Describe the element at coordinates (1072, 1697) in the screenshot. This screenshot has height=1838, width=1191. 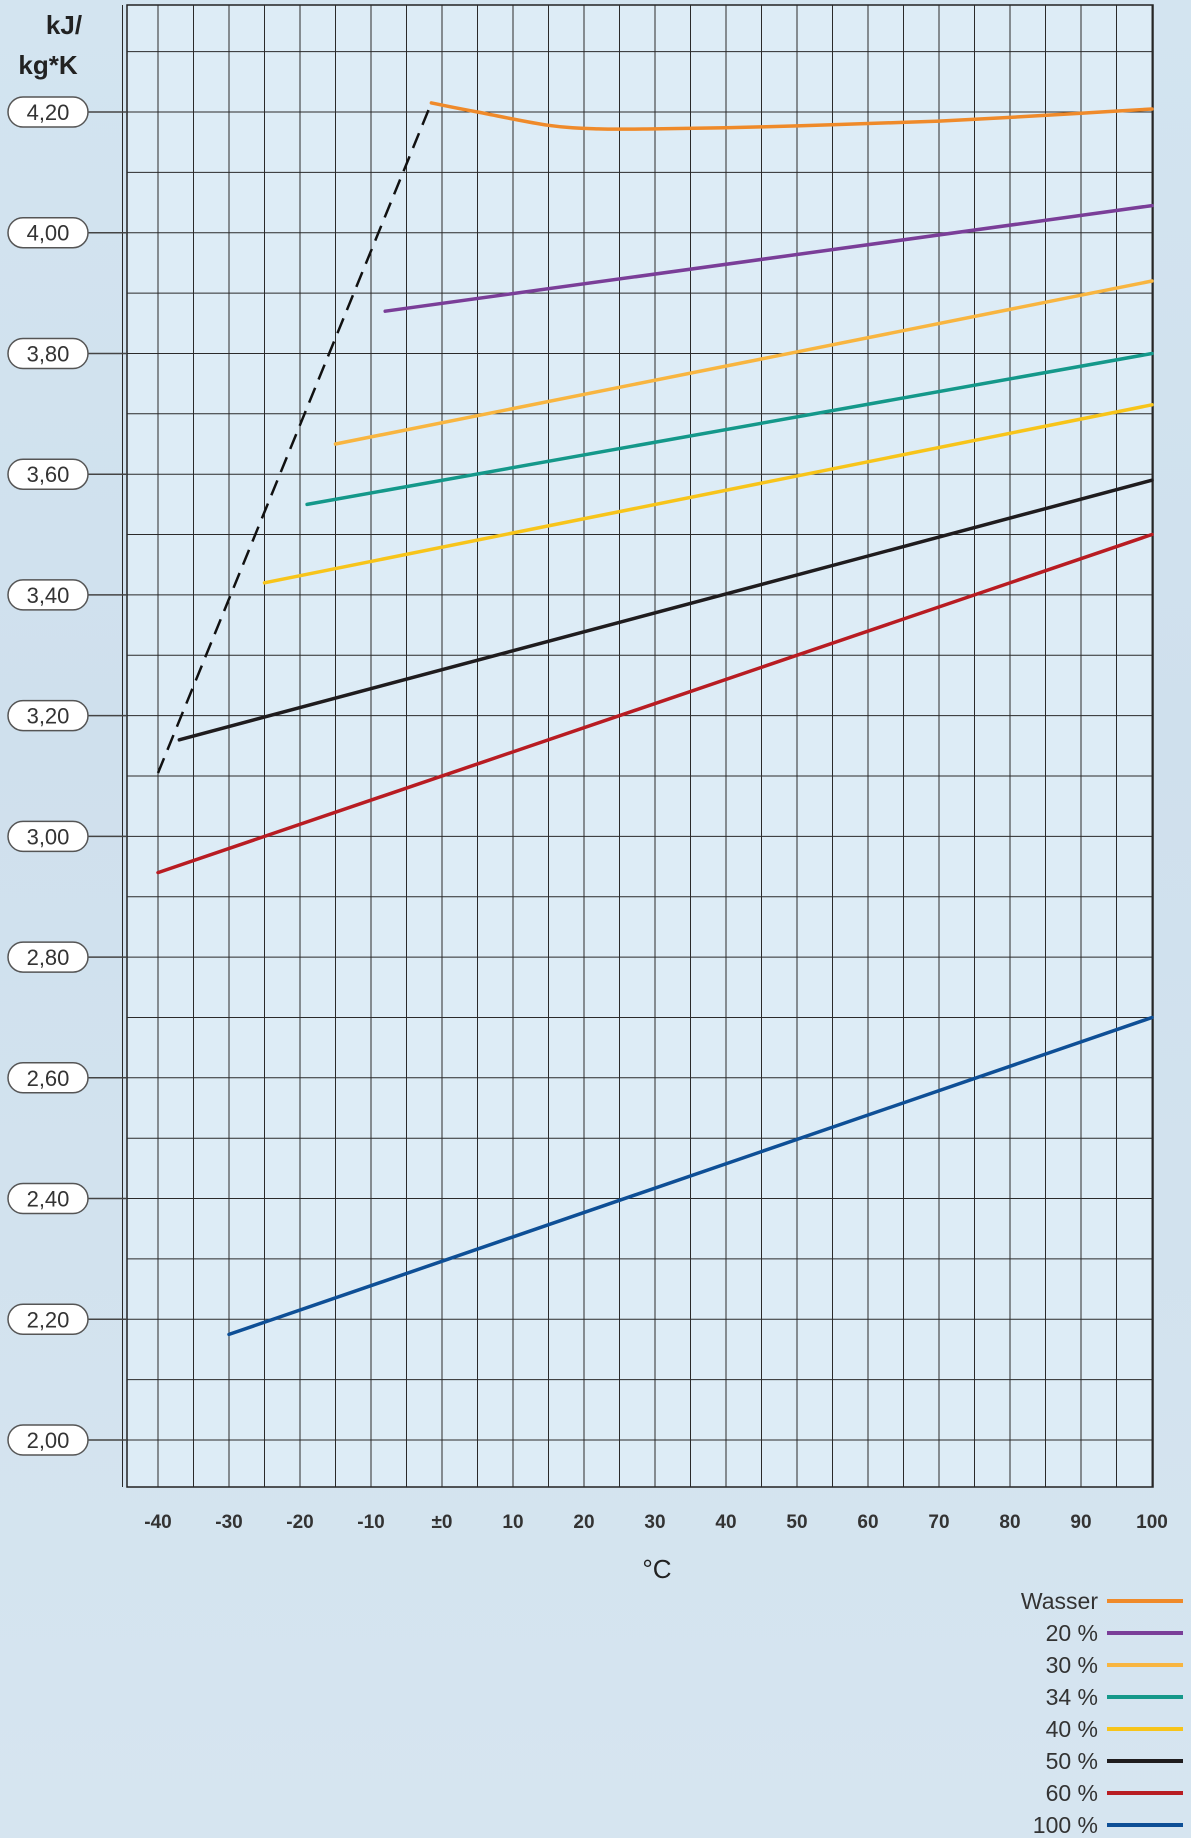
I see `legend-label: 34 %` at that location.